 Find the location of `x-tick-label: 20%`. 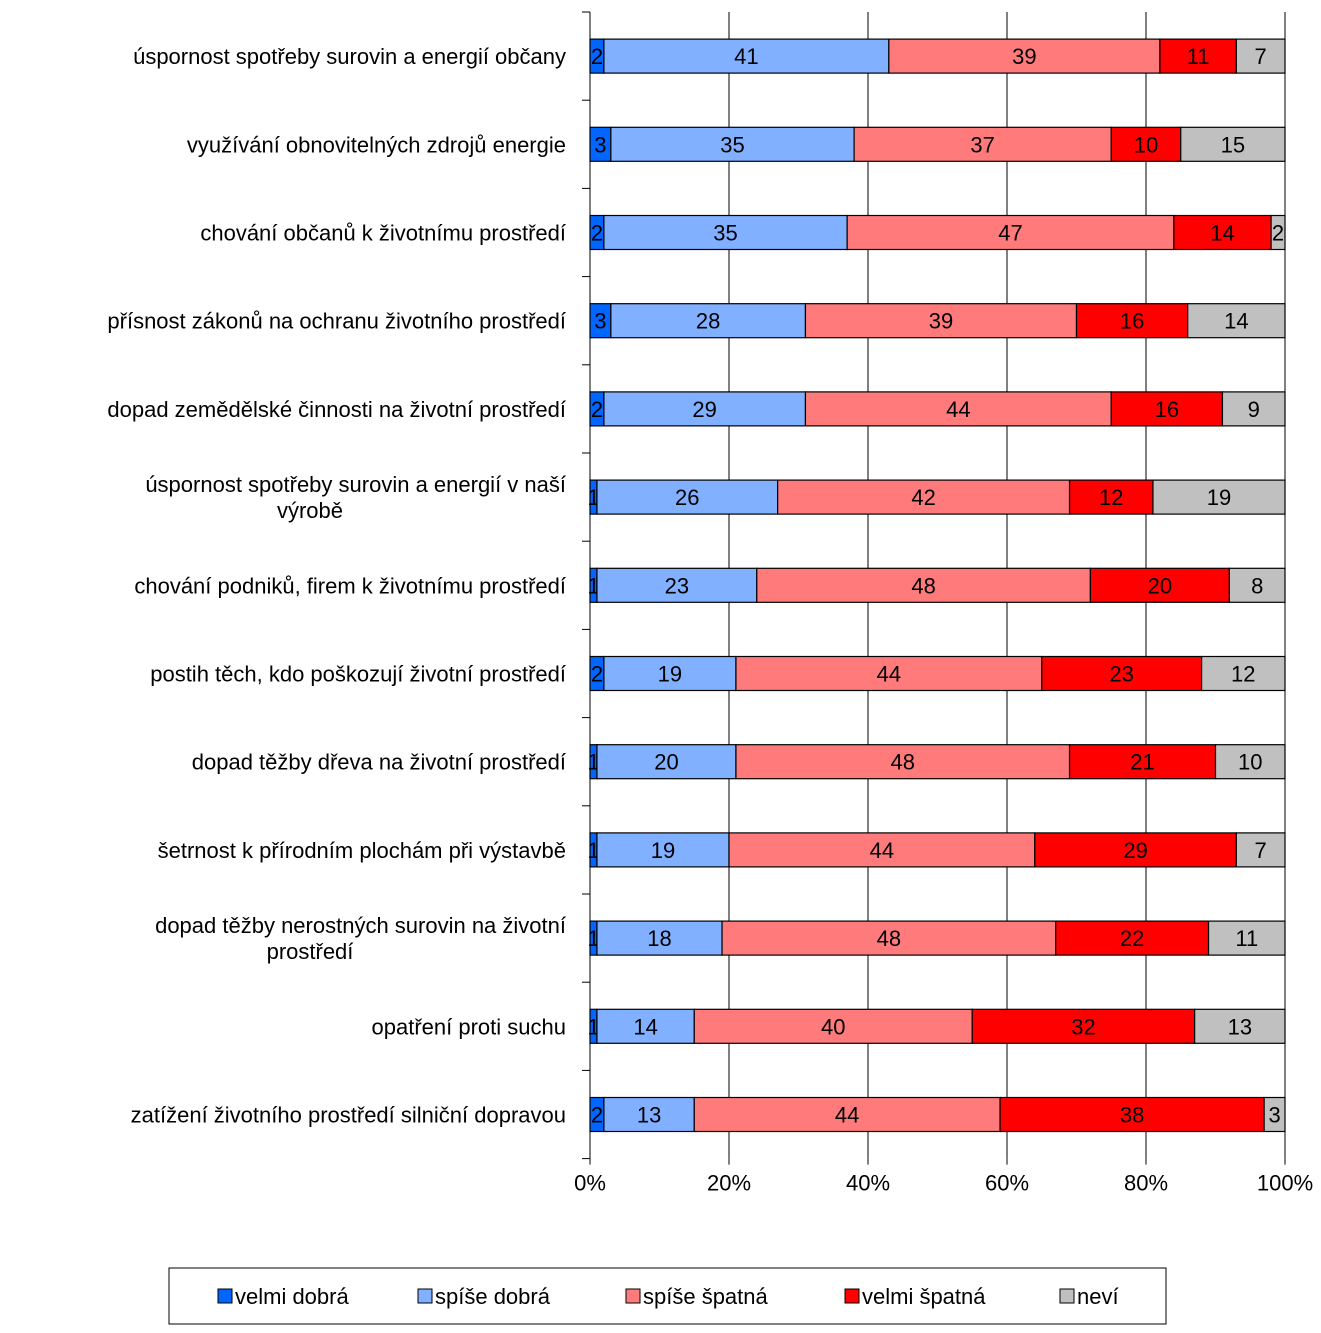

x-tick-label: 20% is located at coordinates (729, 1183).